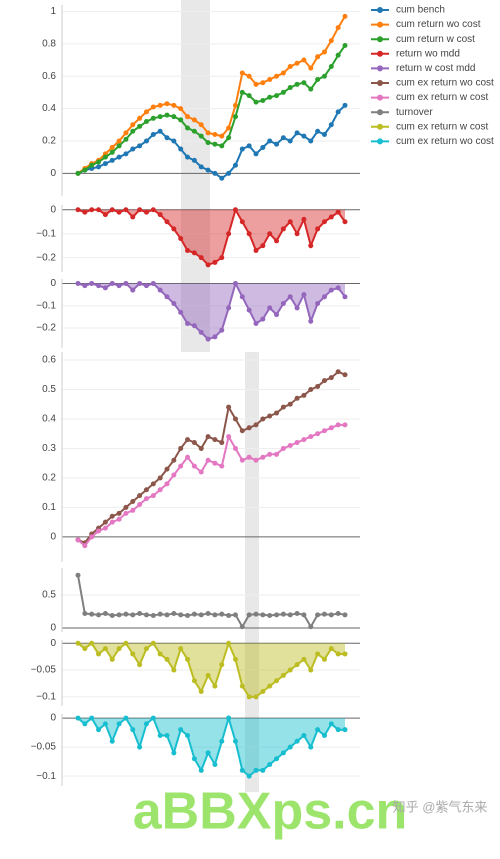 Image resolution: width=500 pixels, height=859 pixels. Describe the element at coordinates (270, 812) in the screenshot. I see `watermark: aBBXps.cn` at that location.